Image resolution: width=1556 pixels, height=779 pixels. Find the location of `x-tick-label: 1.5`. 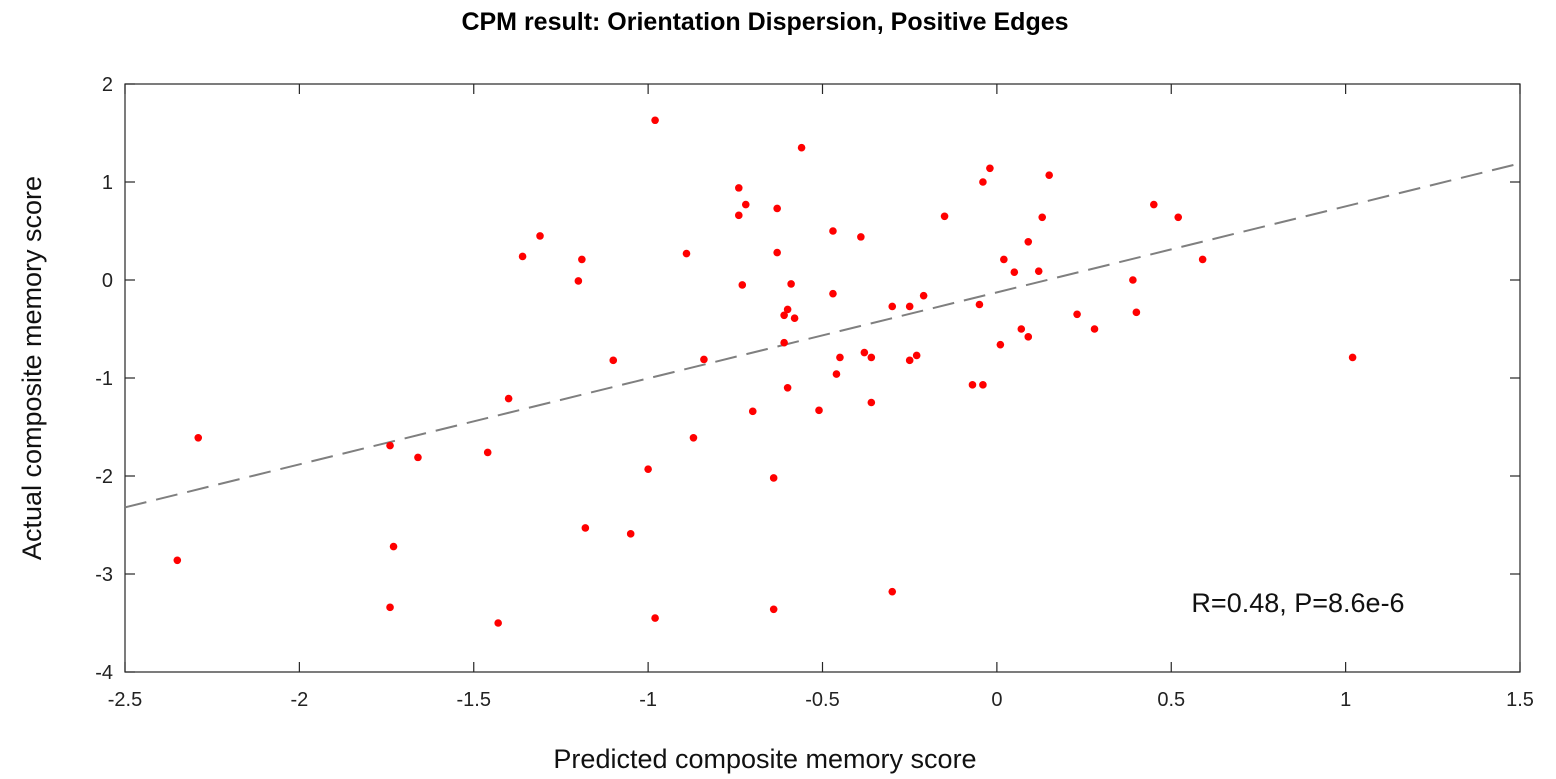

x-tick-label: 1.5 is located at coordinates (1520, 700).